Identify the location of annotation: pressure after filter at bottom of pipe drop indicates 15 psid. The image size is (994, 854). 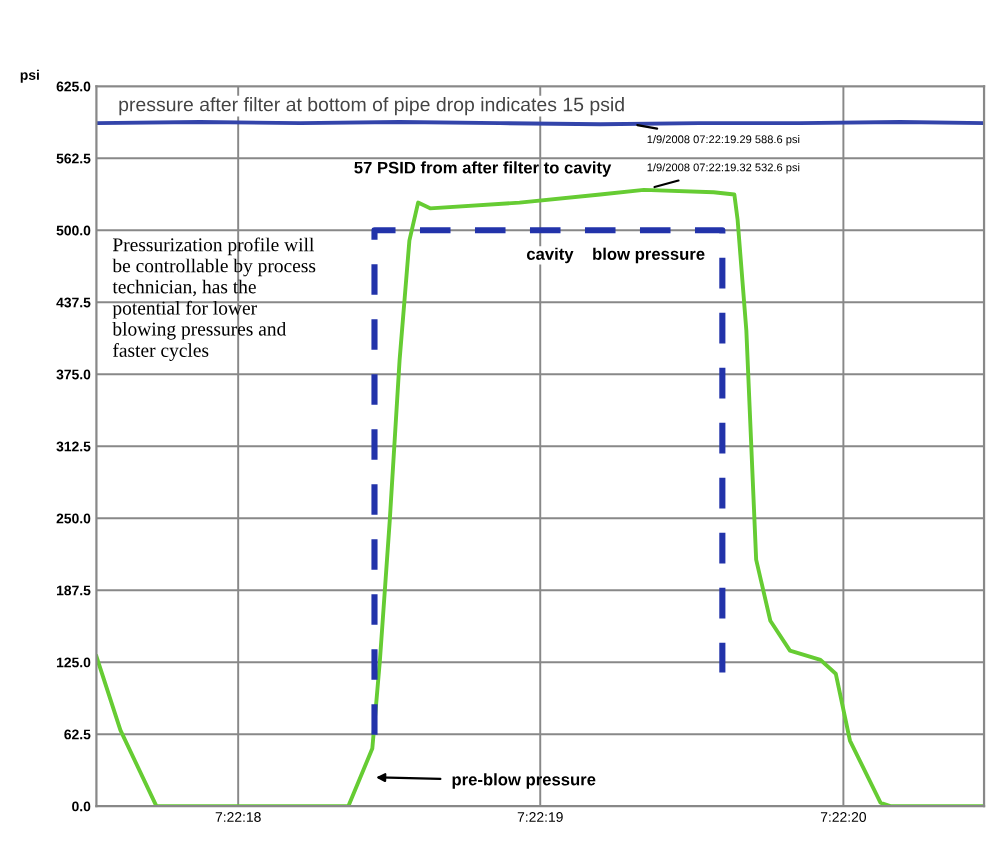
(371, 106).